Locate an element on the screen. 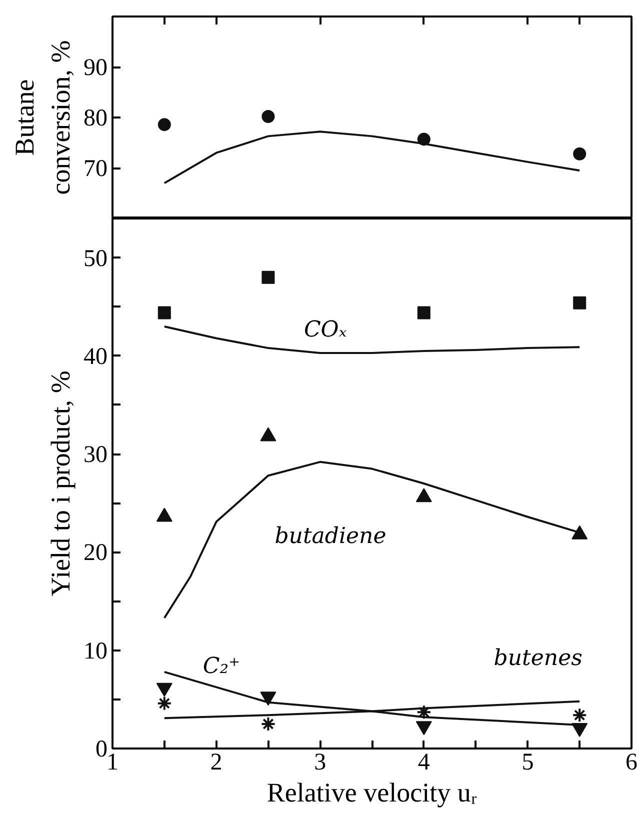 Image resolution: width=641 pixels, height=839 pixels. annotation: butenes is located at coordinates (538, 658).